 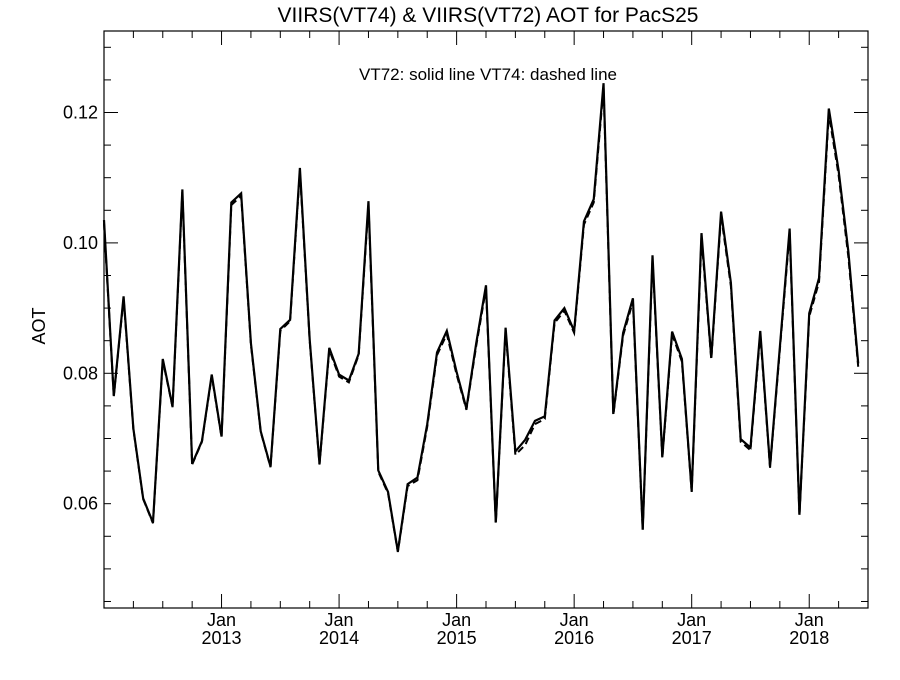 What do you see at coordinates (222, 638) in the screenshot?
I see `x-tick-label-year: 2013` at bounding box center [222, 638].